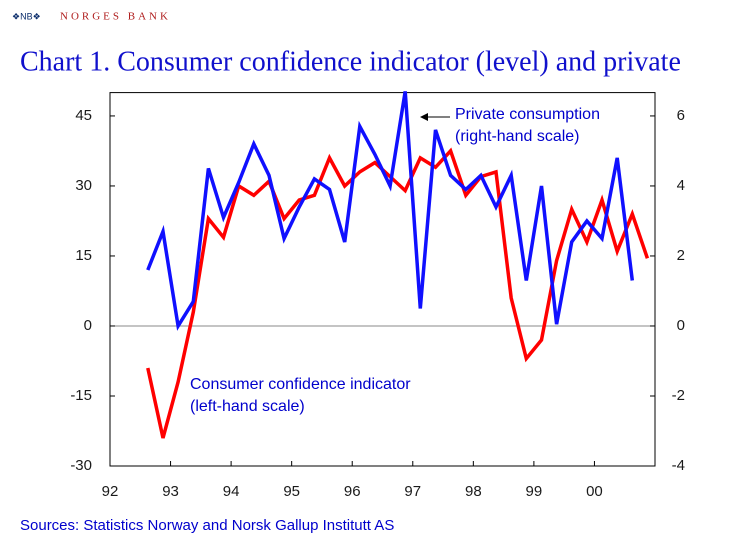 The height and width of the screenshot is (539, 732). What do you see at coordinates (170, 491) in the screenshot?
I see `x-tick-label: 93` at bounding box center [170, 491].